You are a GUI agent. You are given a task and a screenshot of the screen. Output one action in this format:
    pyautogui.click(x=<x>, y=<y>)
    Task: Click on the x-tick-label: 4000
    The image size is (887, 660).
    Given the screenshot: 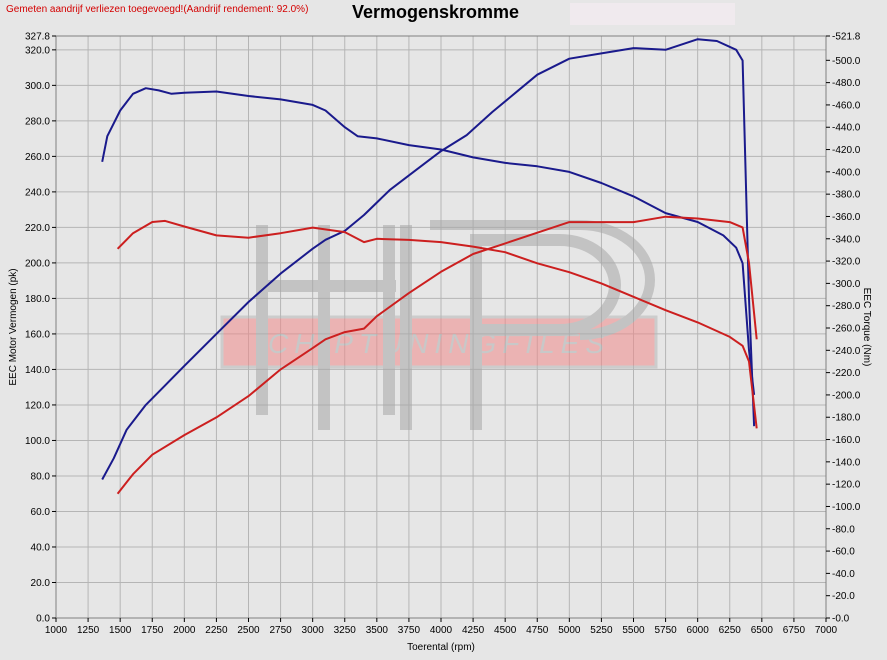 What is the action you would take?
    pyautogui.click(x=441, y=630)
    